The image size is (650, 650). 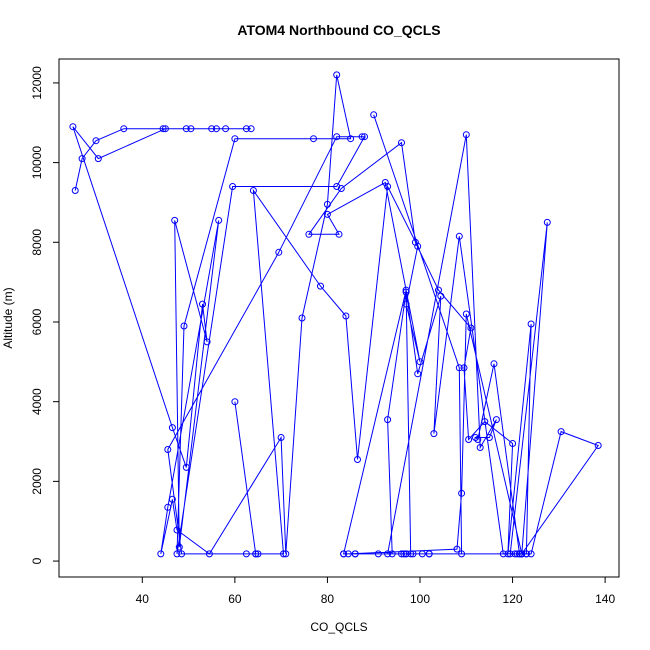 What do you see at coordinates (37, 481) in the screenshot?
I see `y-tick-label: 2000` at bounding box center [37, 481].